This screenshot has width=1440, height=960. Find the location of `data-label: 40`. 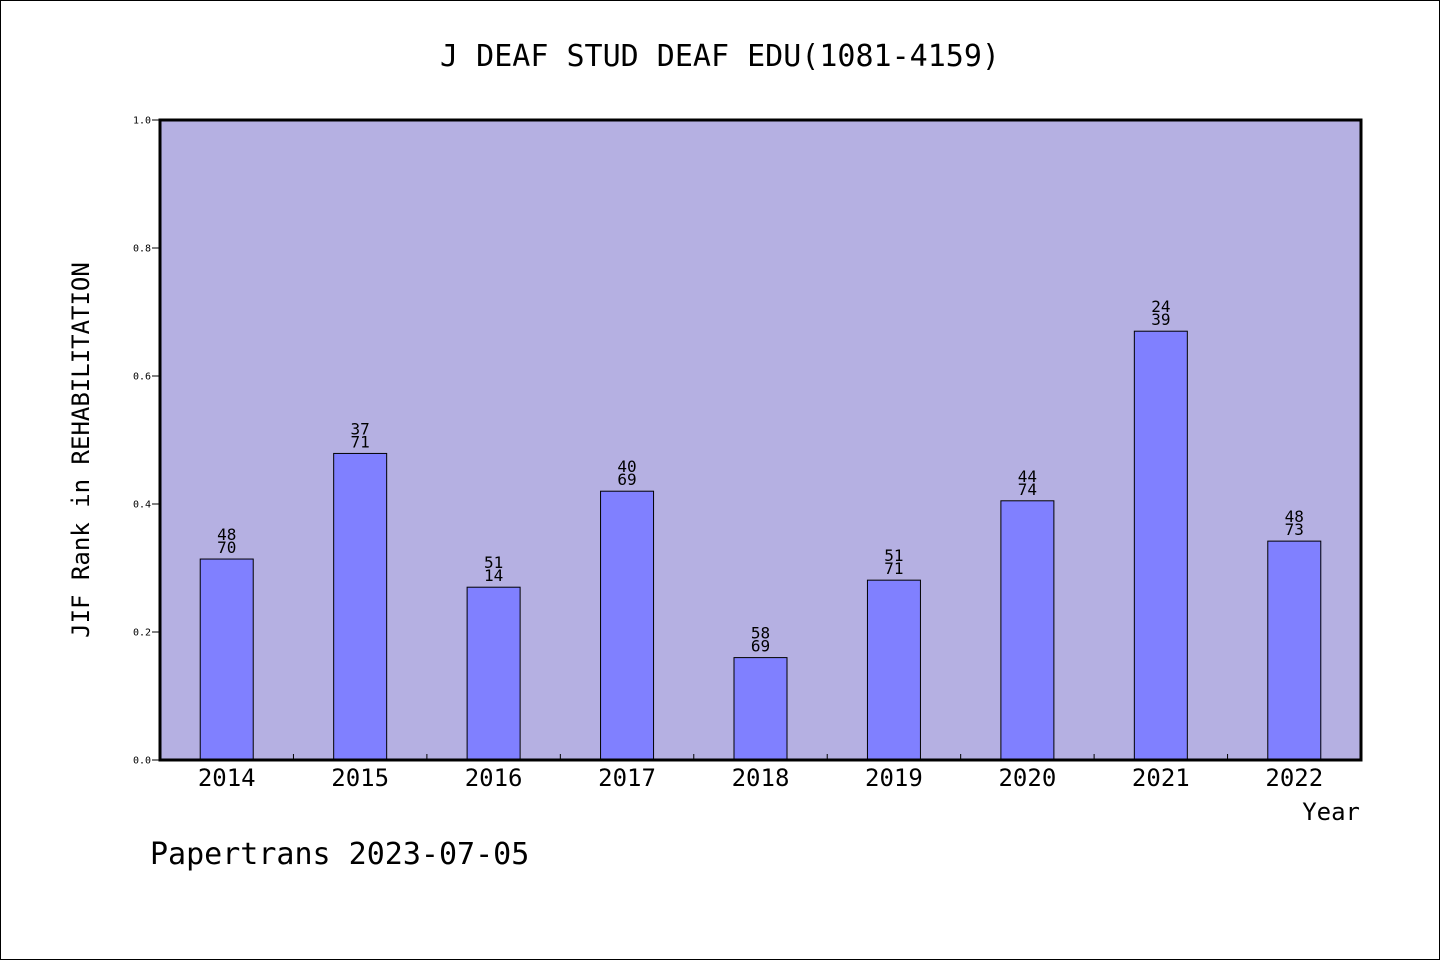

data-label: 40 is located at coordinates (626, 466).